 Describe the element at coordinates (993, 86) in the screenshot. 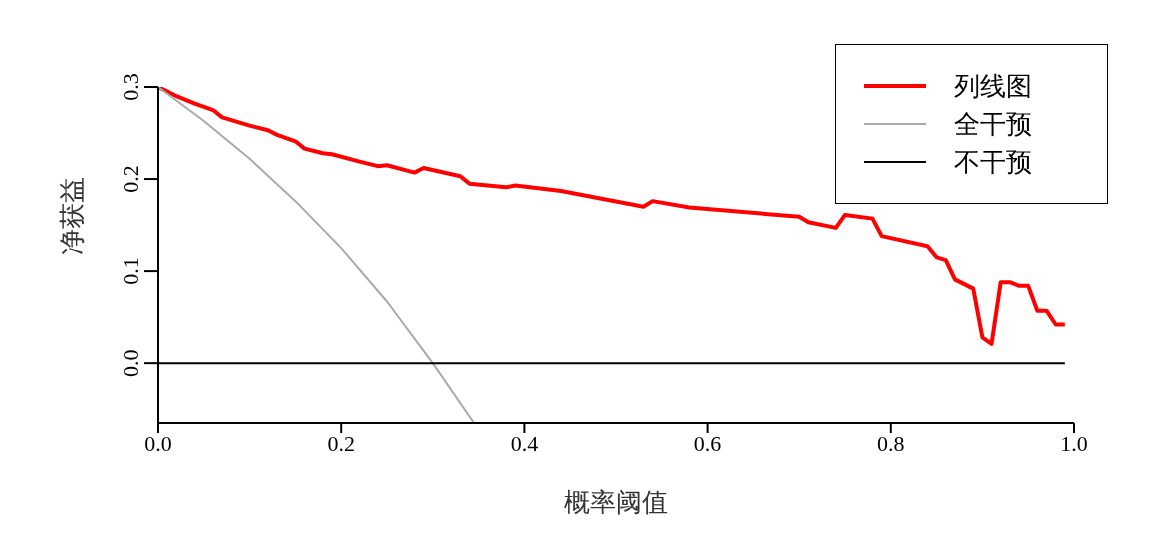

I see `legend-label: 列线图` at that location.